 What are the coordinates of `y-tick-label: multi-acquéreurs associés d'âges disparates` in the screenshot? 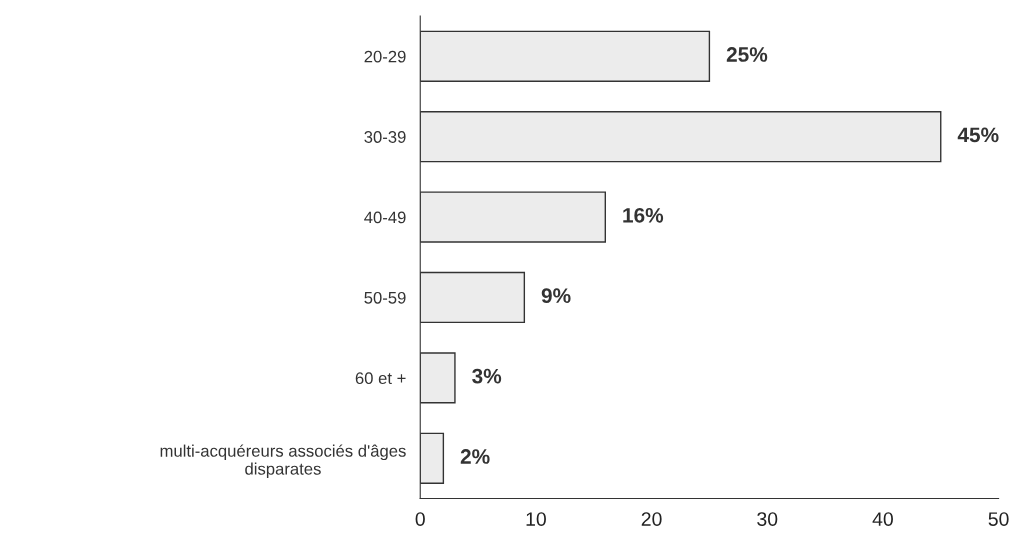 It's located at (283, 461).